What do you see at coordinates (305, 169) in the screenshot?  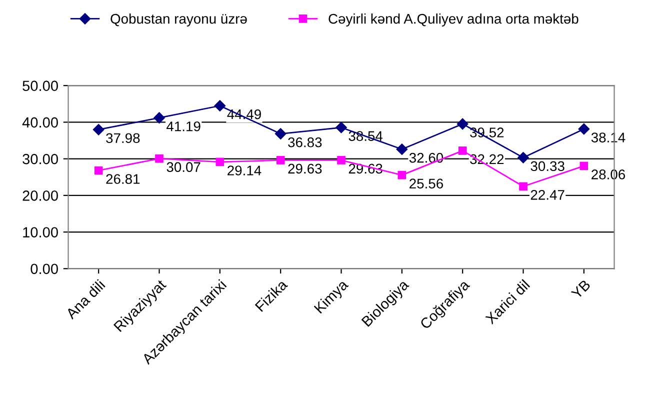 I see `data-label: 29.63` at bounding box center [305, 169].